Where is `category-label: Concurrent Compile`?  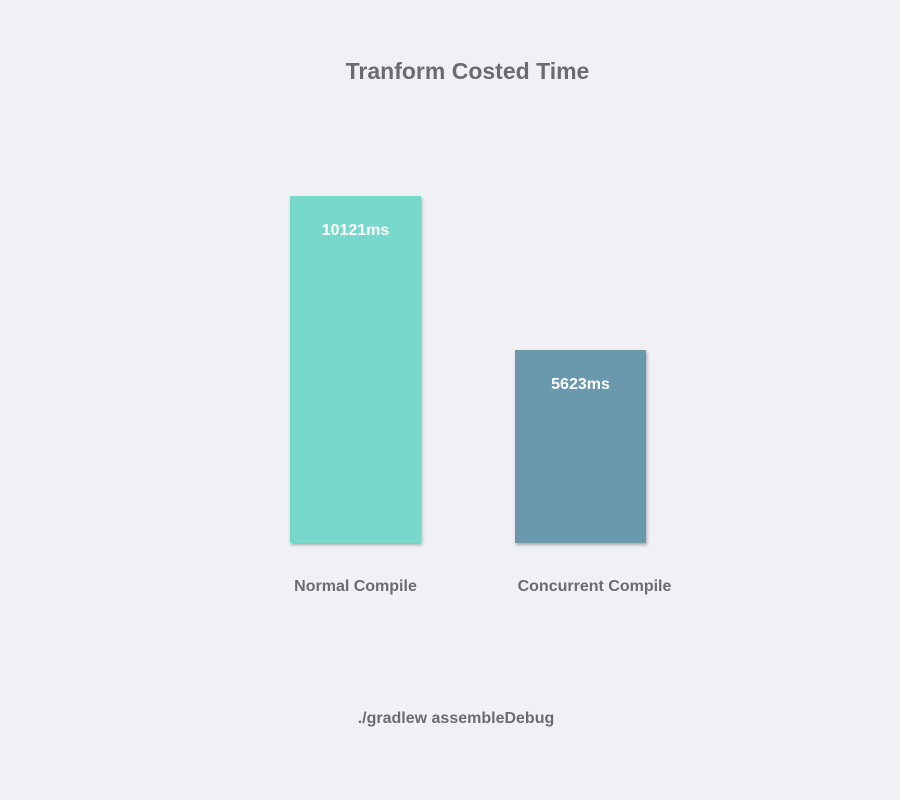 category-label: Concurrent Compile is located at coordinates (594, 586).